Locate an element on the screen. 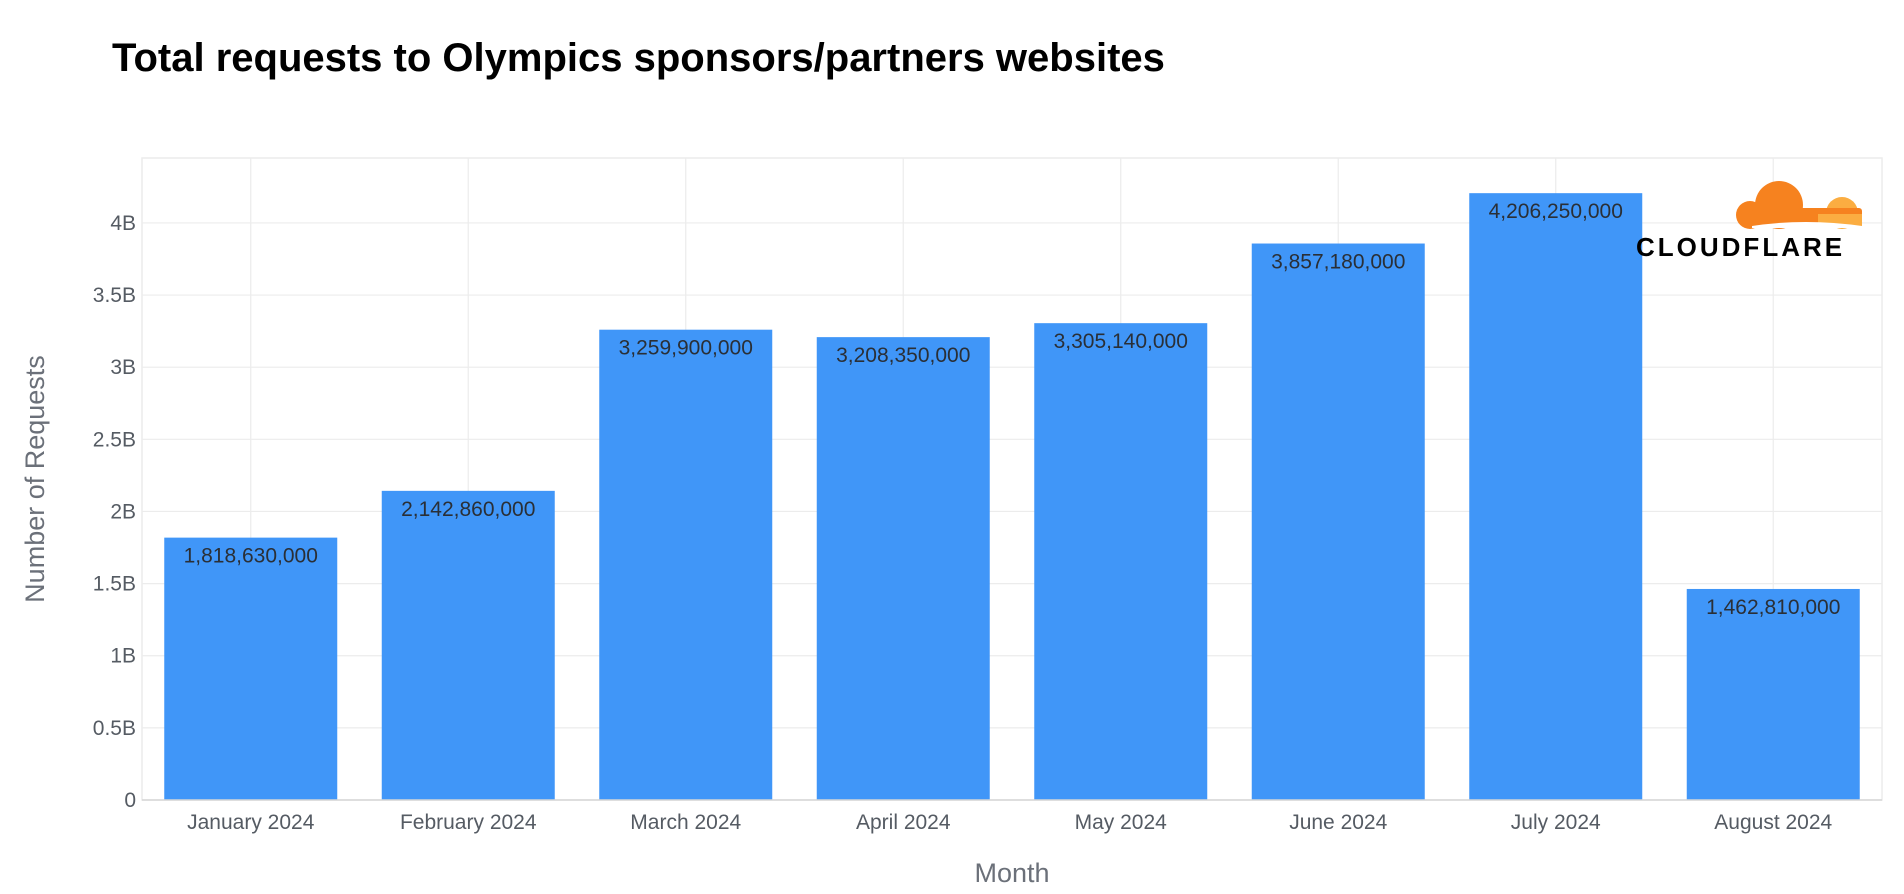 This screenshot has width=1904, height=894. cloudflare-logo: CLOUDFLARE is located at coordinates (1749, 221).